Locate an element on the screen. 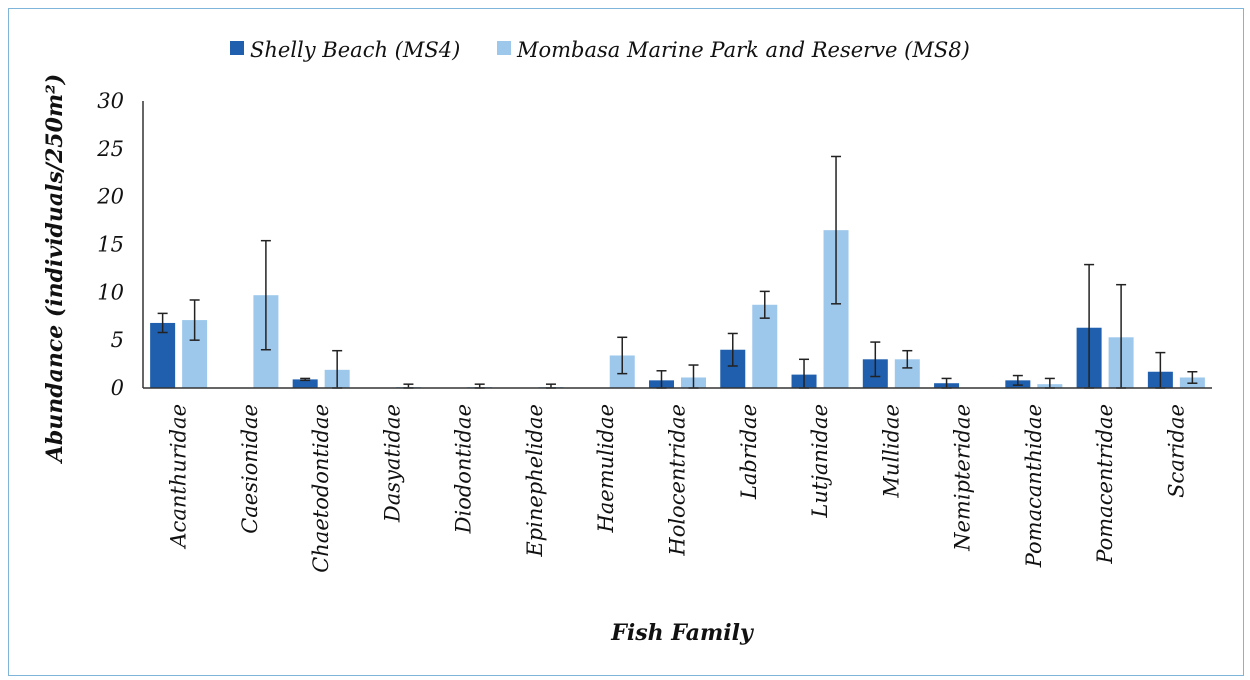  x-category-label: Epinephelidae is located at coordinates (535, 481).